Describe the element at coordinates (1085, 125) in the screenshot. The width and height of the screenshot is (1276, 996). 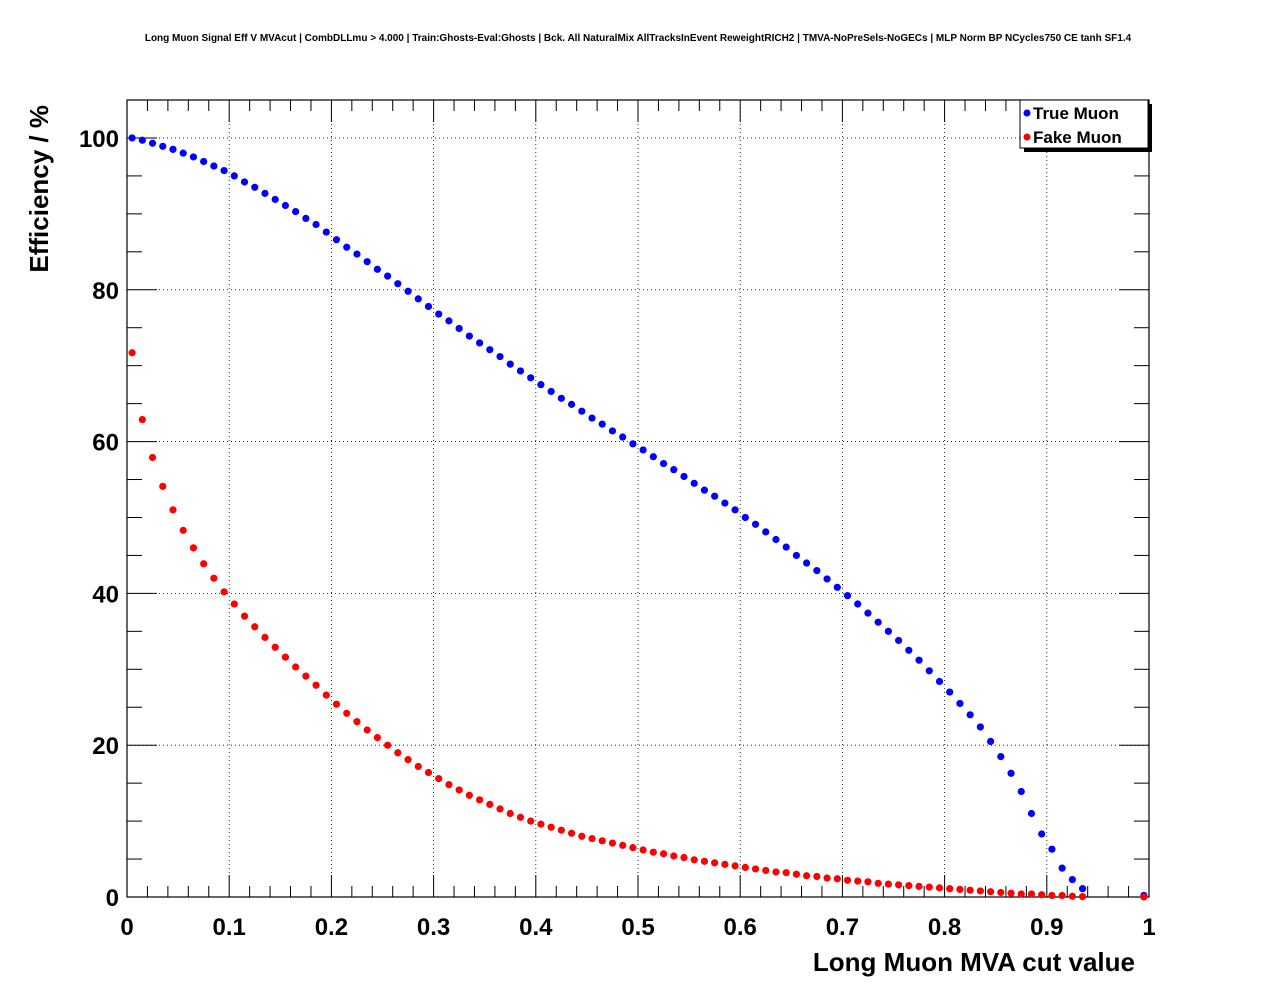
I see `legend: True Muon Fake Muon` at that location.